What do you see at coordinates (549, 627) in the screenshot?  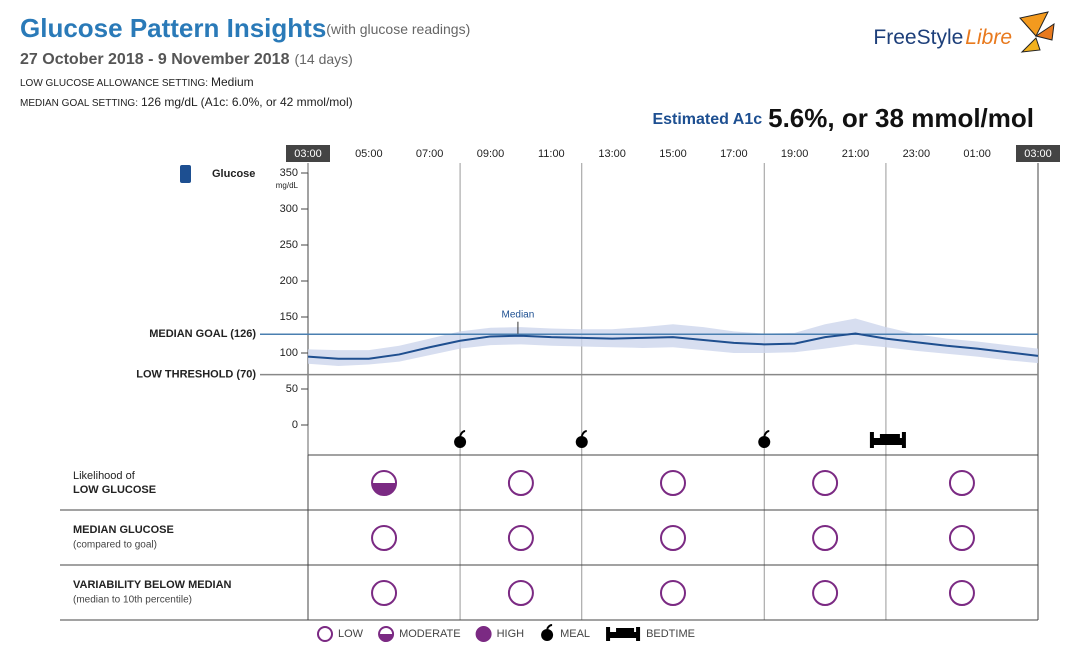 I see `legend-leaf` at bounding box center [549, 627].